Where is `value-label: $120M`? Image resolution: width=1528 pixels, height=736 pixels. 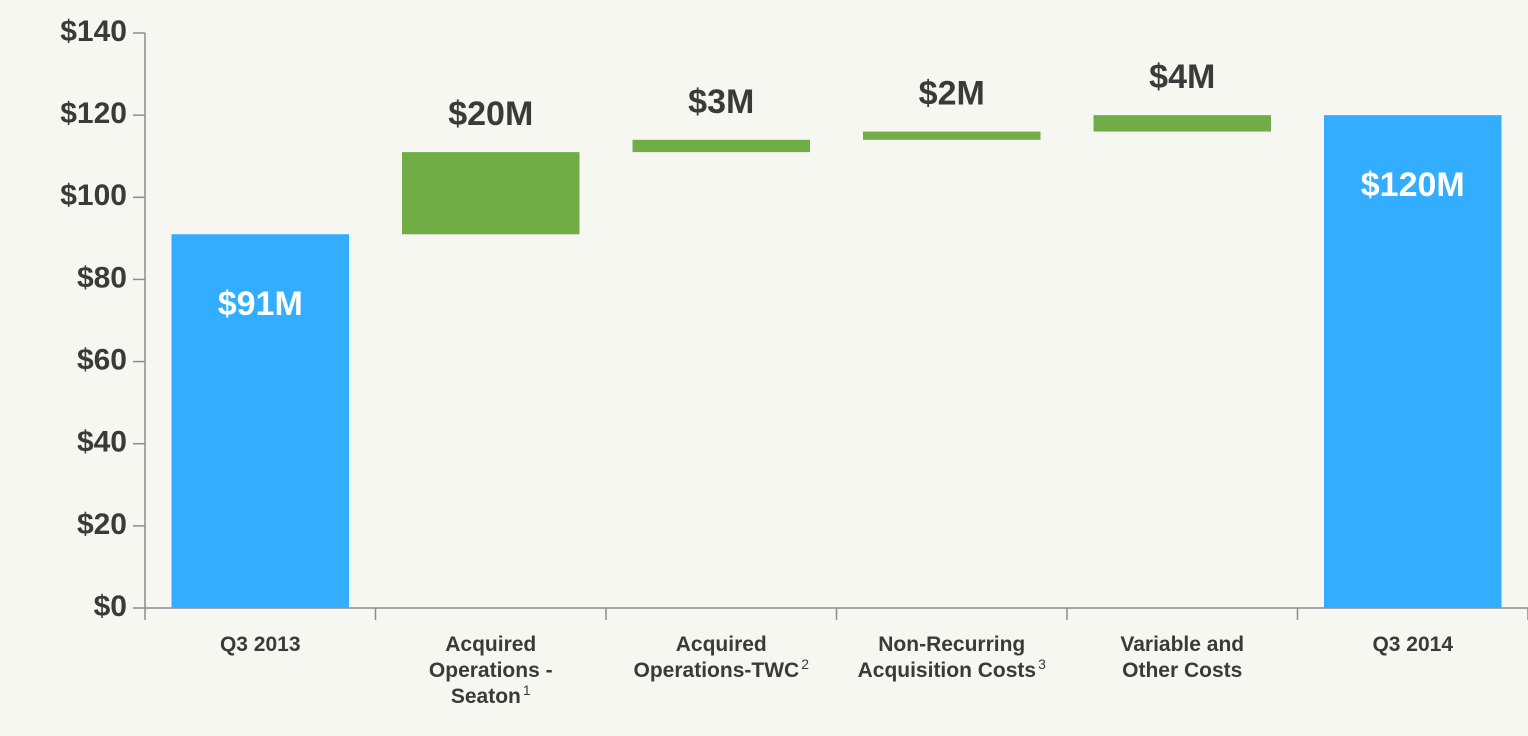
value-label: $120M is located at coordinates (1413, 185).